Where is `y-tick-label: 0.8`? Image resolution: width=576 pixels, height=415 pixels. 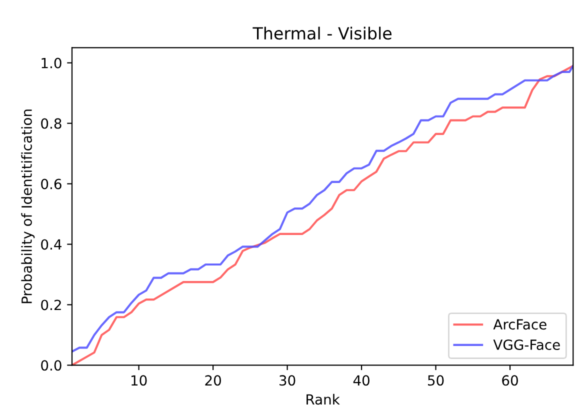
y-tick-label: 0.8 is located at coordinates (51, 123).